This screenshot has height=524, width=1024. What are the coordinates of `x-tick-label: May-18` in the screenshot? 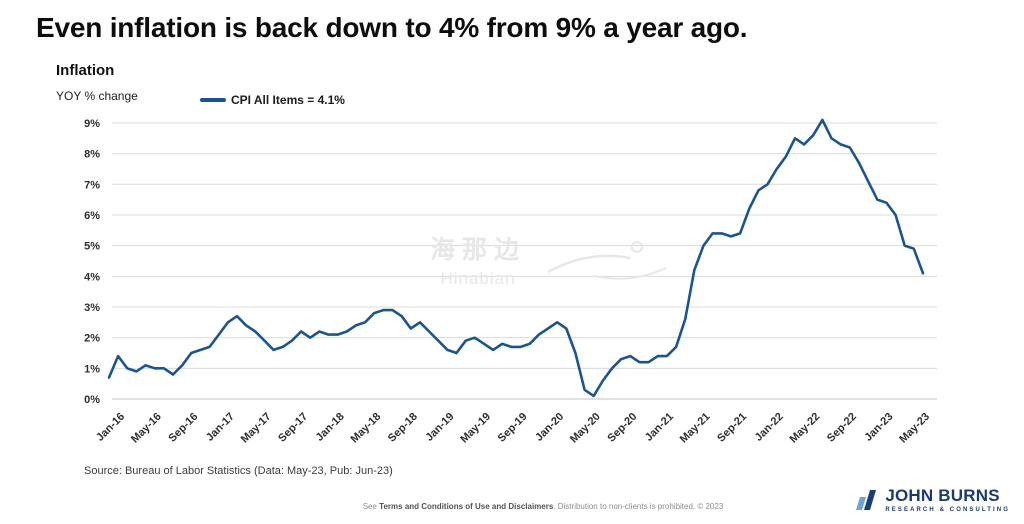 It's located at (365, 428).